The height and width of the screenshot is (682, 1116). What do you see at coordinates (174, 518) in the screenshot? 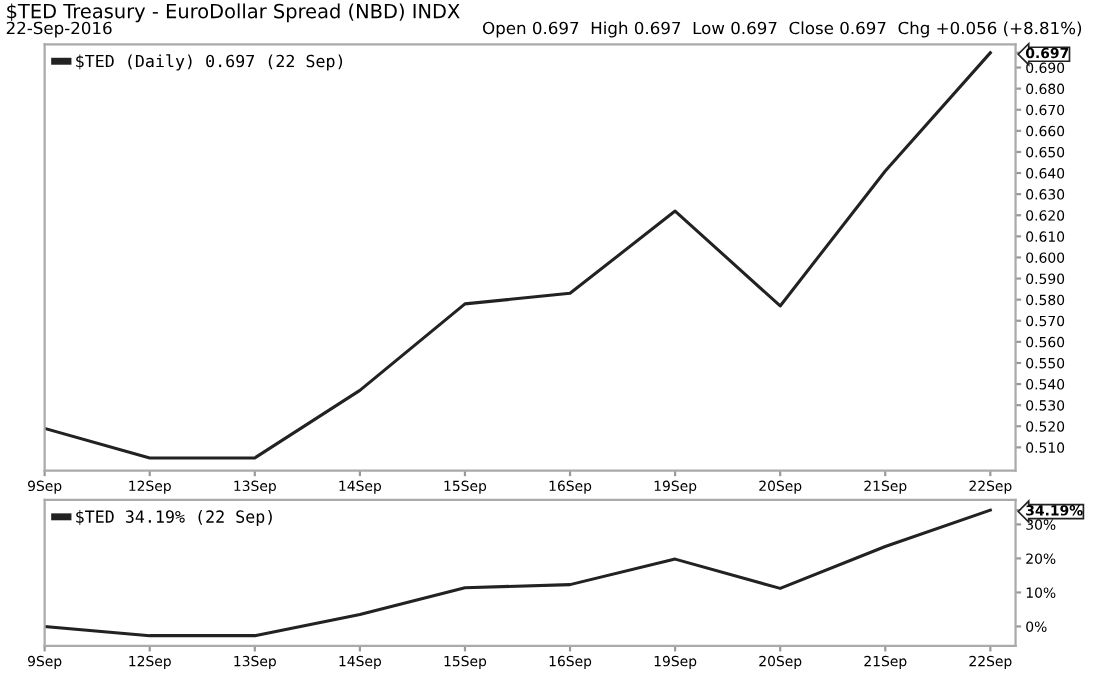
I see `legend-label: $TED 34.19% (22 Sep)` at bounding box center [174, 518].